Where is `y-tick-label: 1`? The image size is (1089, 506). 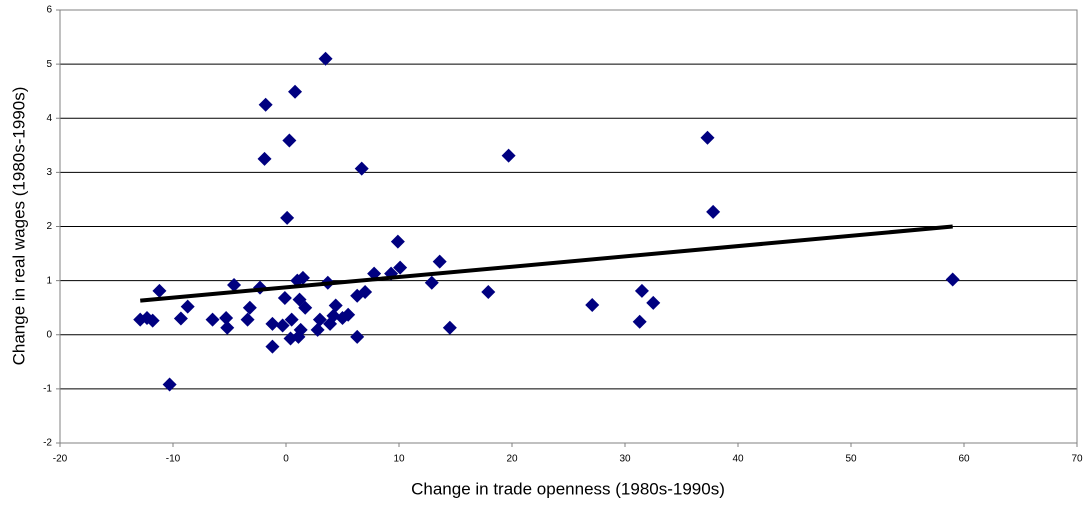 y-tick-label: 1 is located at coordinates (49, 280).